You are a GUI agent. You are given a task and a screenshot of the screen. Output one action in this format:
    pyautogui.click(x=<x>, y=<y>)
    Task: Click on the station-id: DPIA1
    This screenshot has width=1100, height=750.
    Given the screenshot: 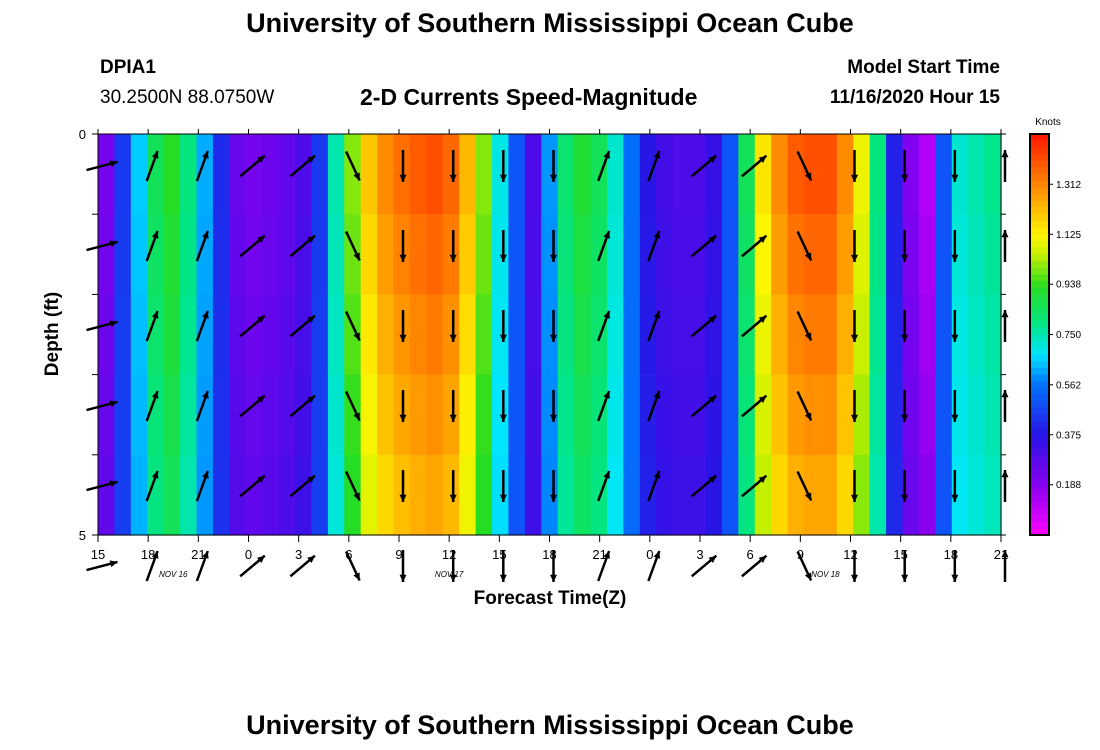 What is the action you would take?
    pyautogui.click(x=128, y=67)
    